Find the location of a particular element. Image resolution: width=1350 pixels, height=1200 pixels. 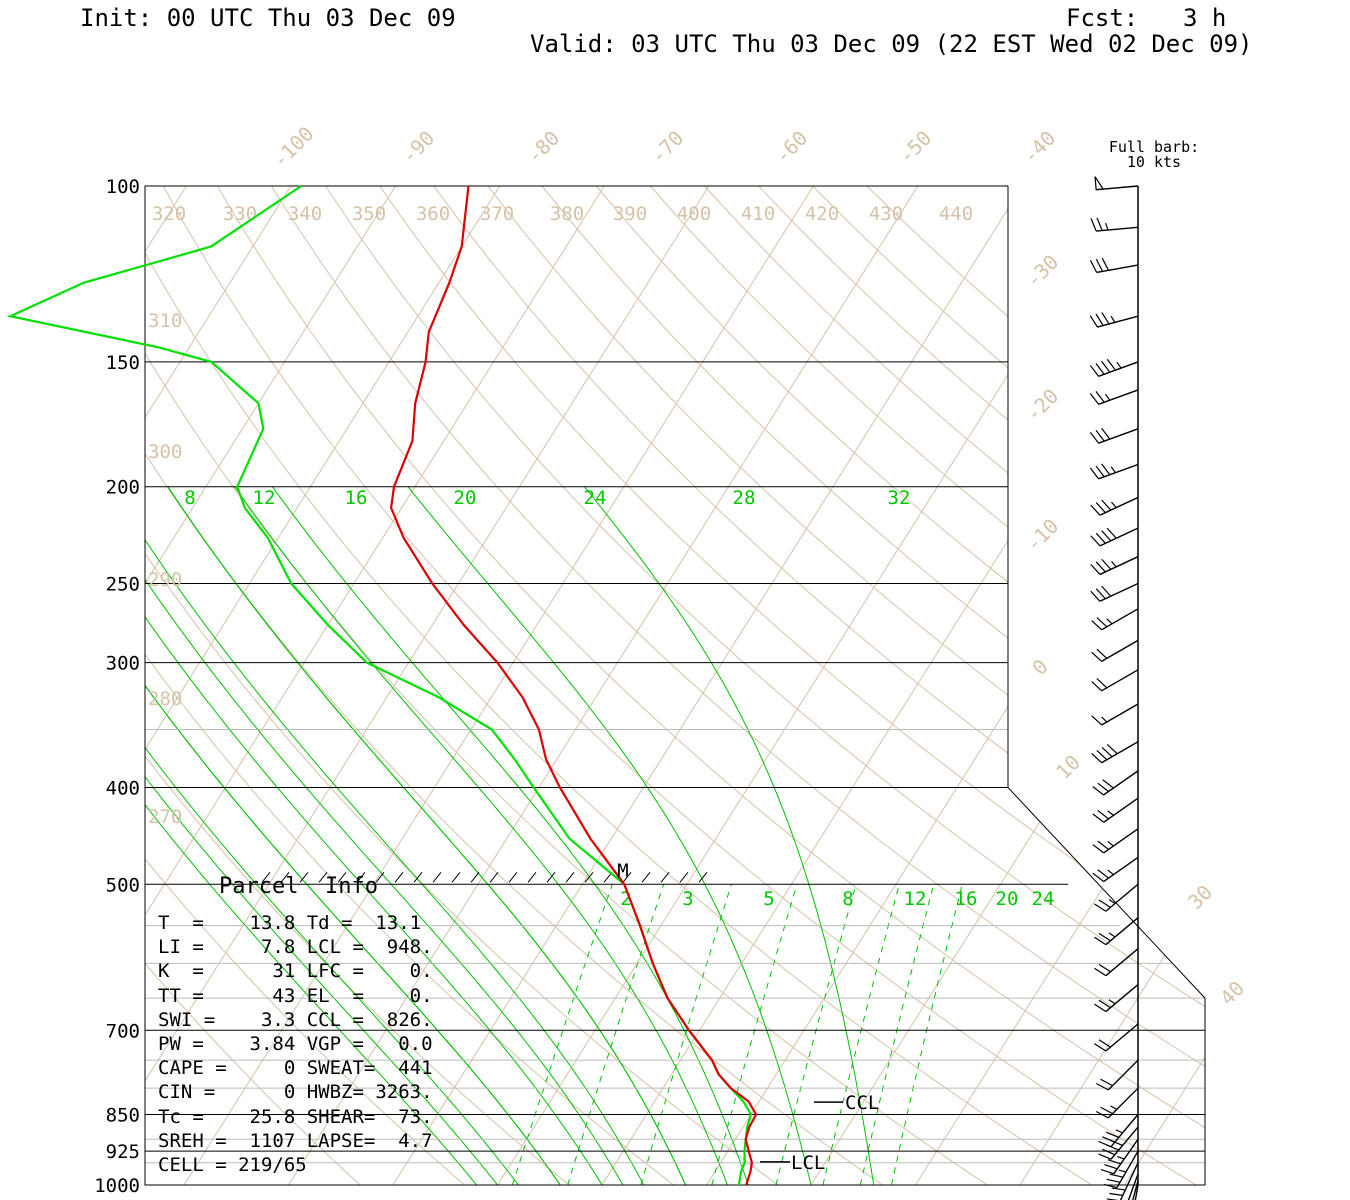

isotherm-label: -60 is located at coordinates (791, 147).